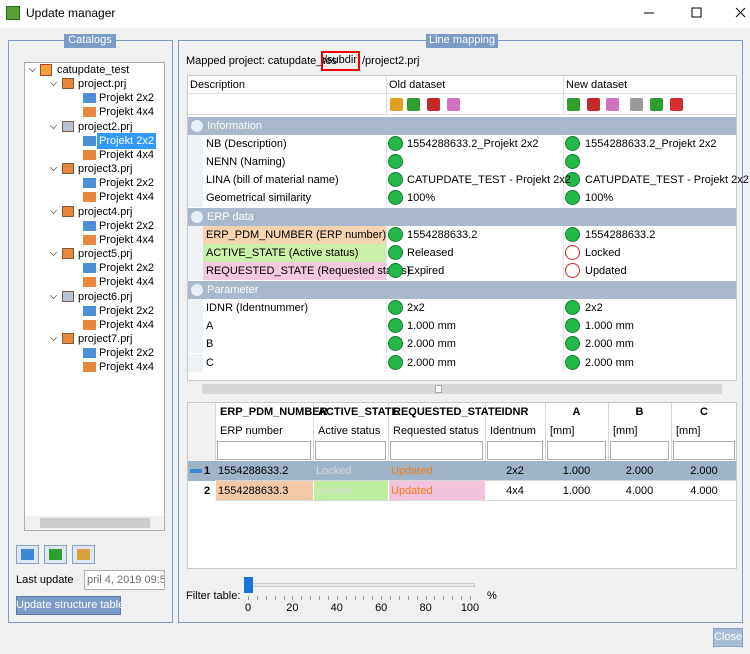  What do you see at coordinates (210, 344) in the screenshot?
I see `row-description: B` at bounding box center [210, 344].